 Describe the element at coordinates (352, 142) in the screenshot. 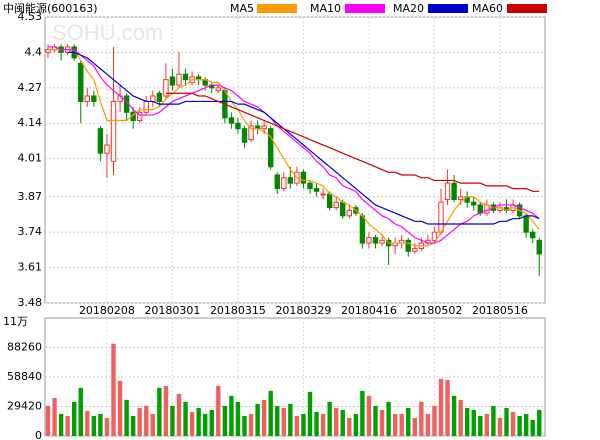

I see `ma-line` at that location.